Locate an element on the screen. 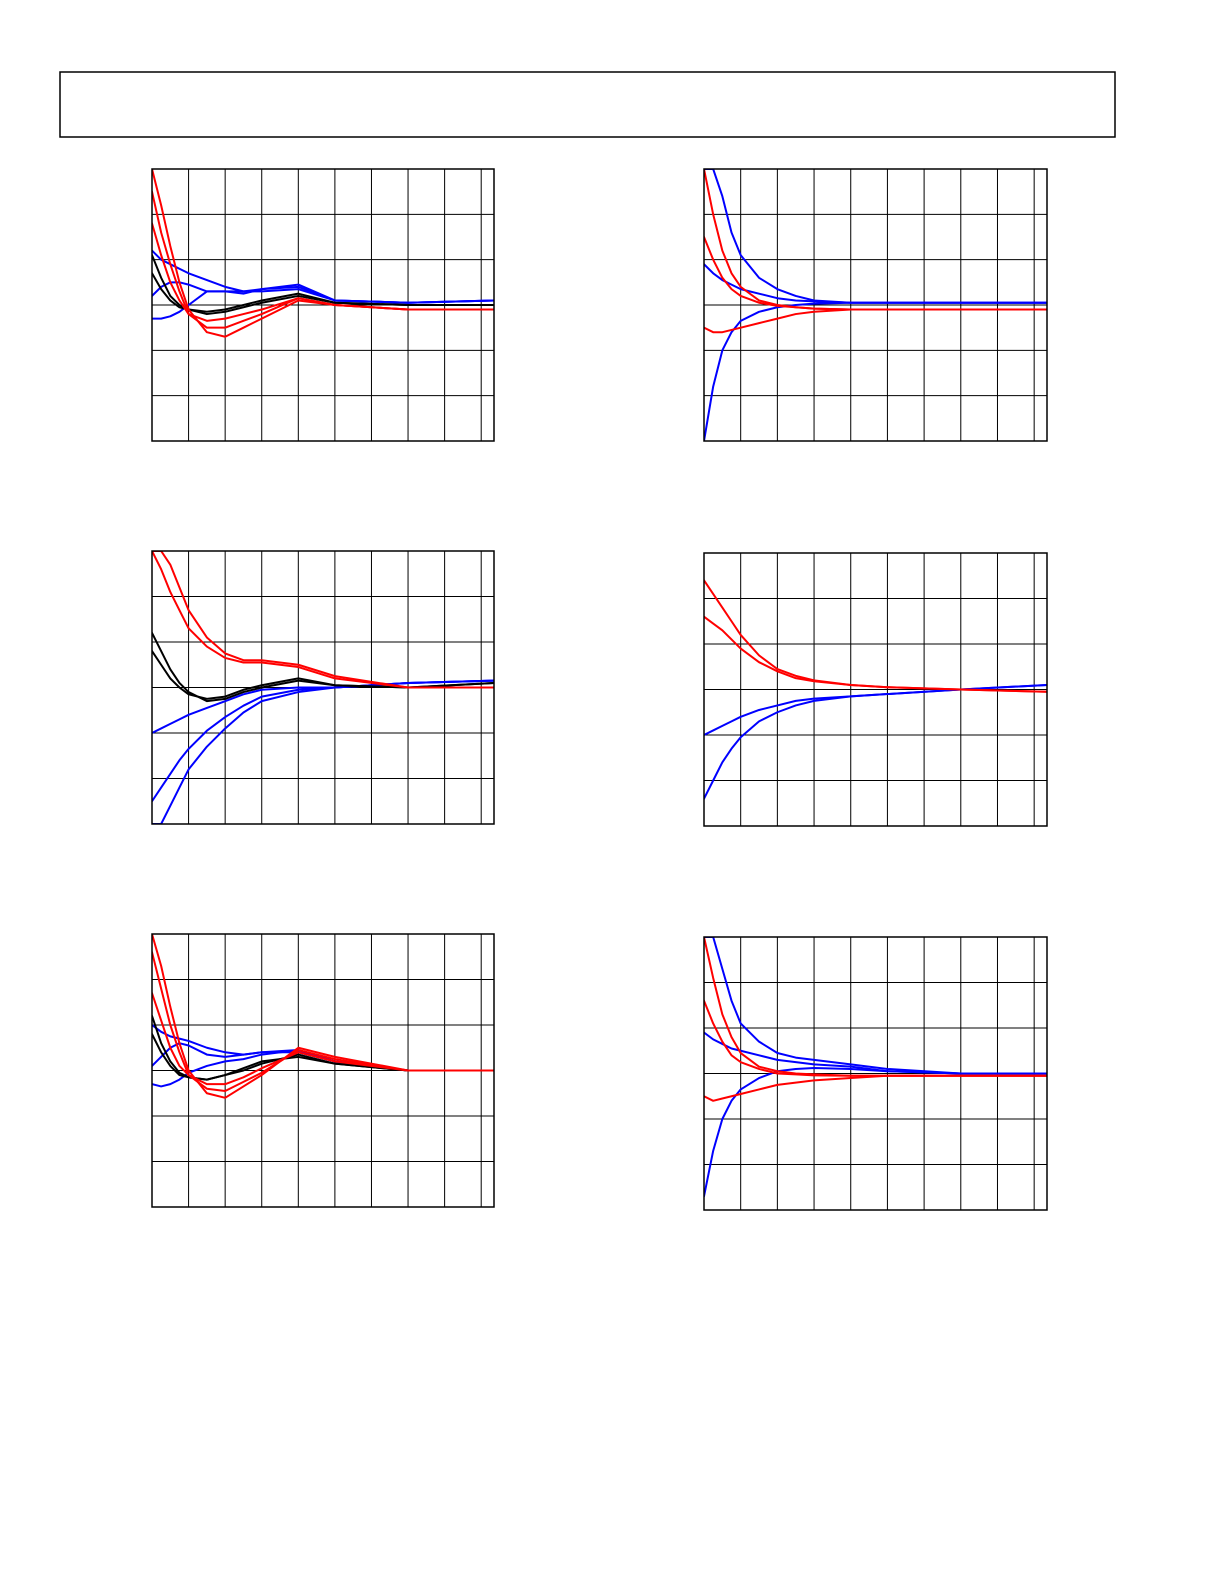  header-box is located at coordinates (587, 104).